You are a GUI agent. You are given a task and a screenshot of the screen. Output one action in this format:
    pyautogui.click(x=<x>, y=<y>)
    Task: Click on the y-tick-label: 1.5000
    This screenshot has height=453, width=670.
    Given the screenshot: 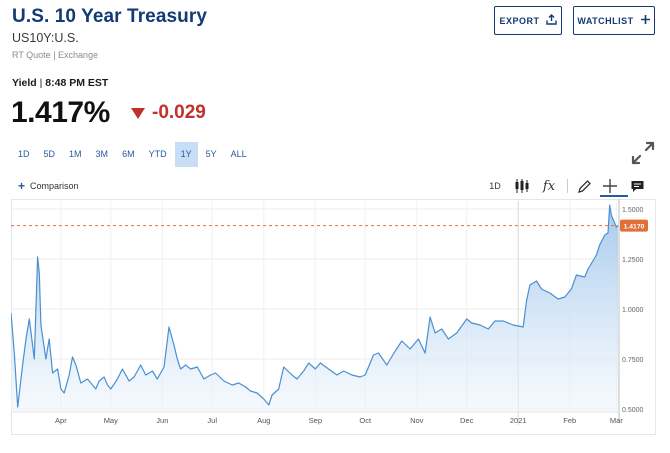 What is the action you would take?
    pyautogui.click(x=633, y=210)
    